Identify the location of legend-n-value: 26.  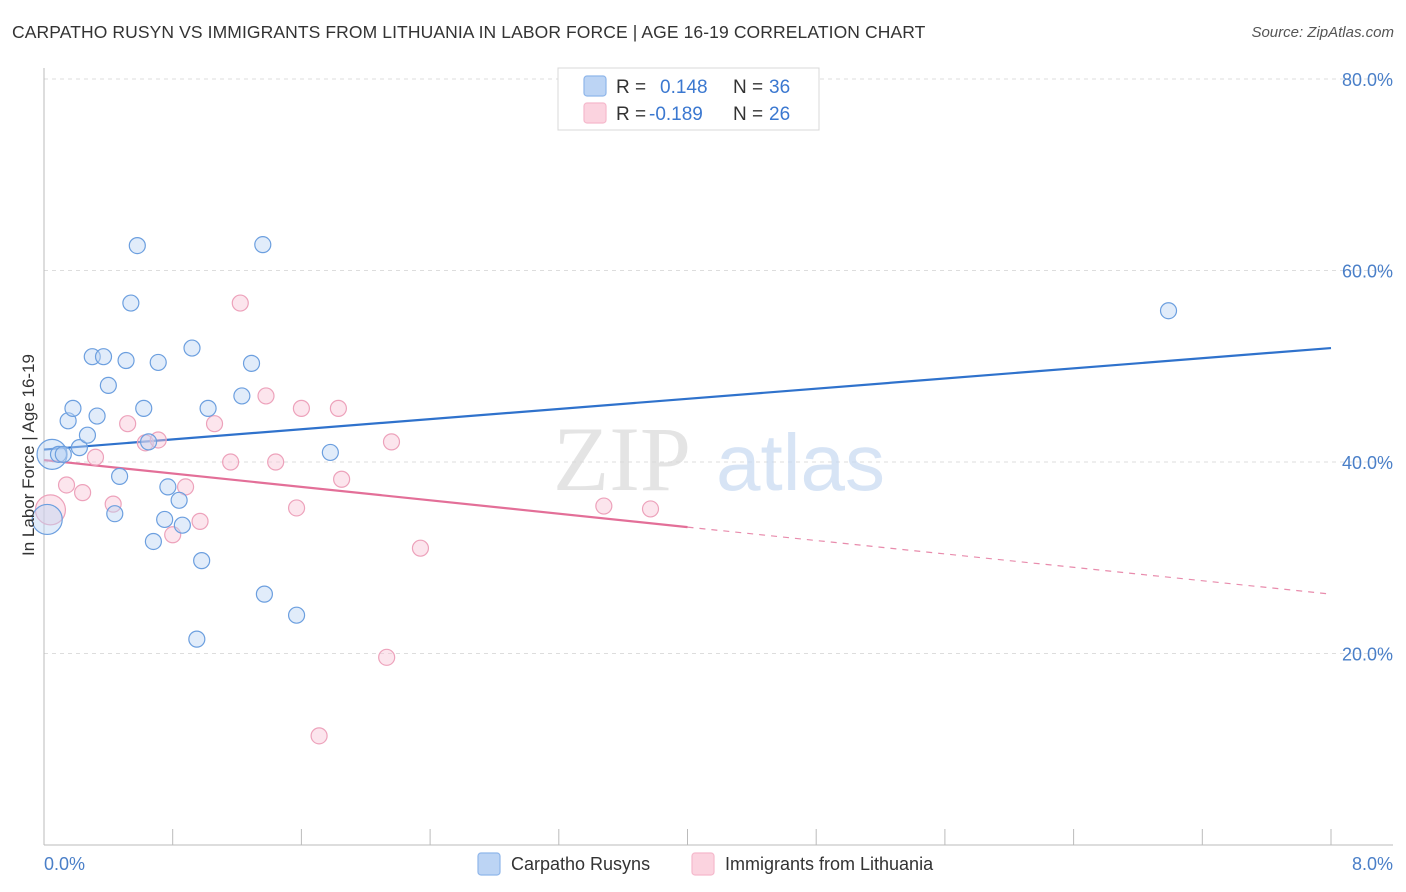
(779, 114).